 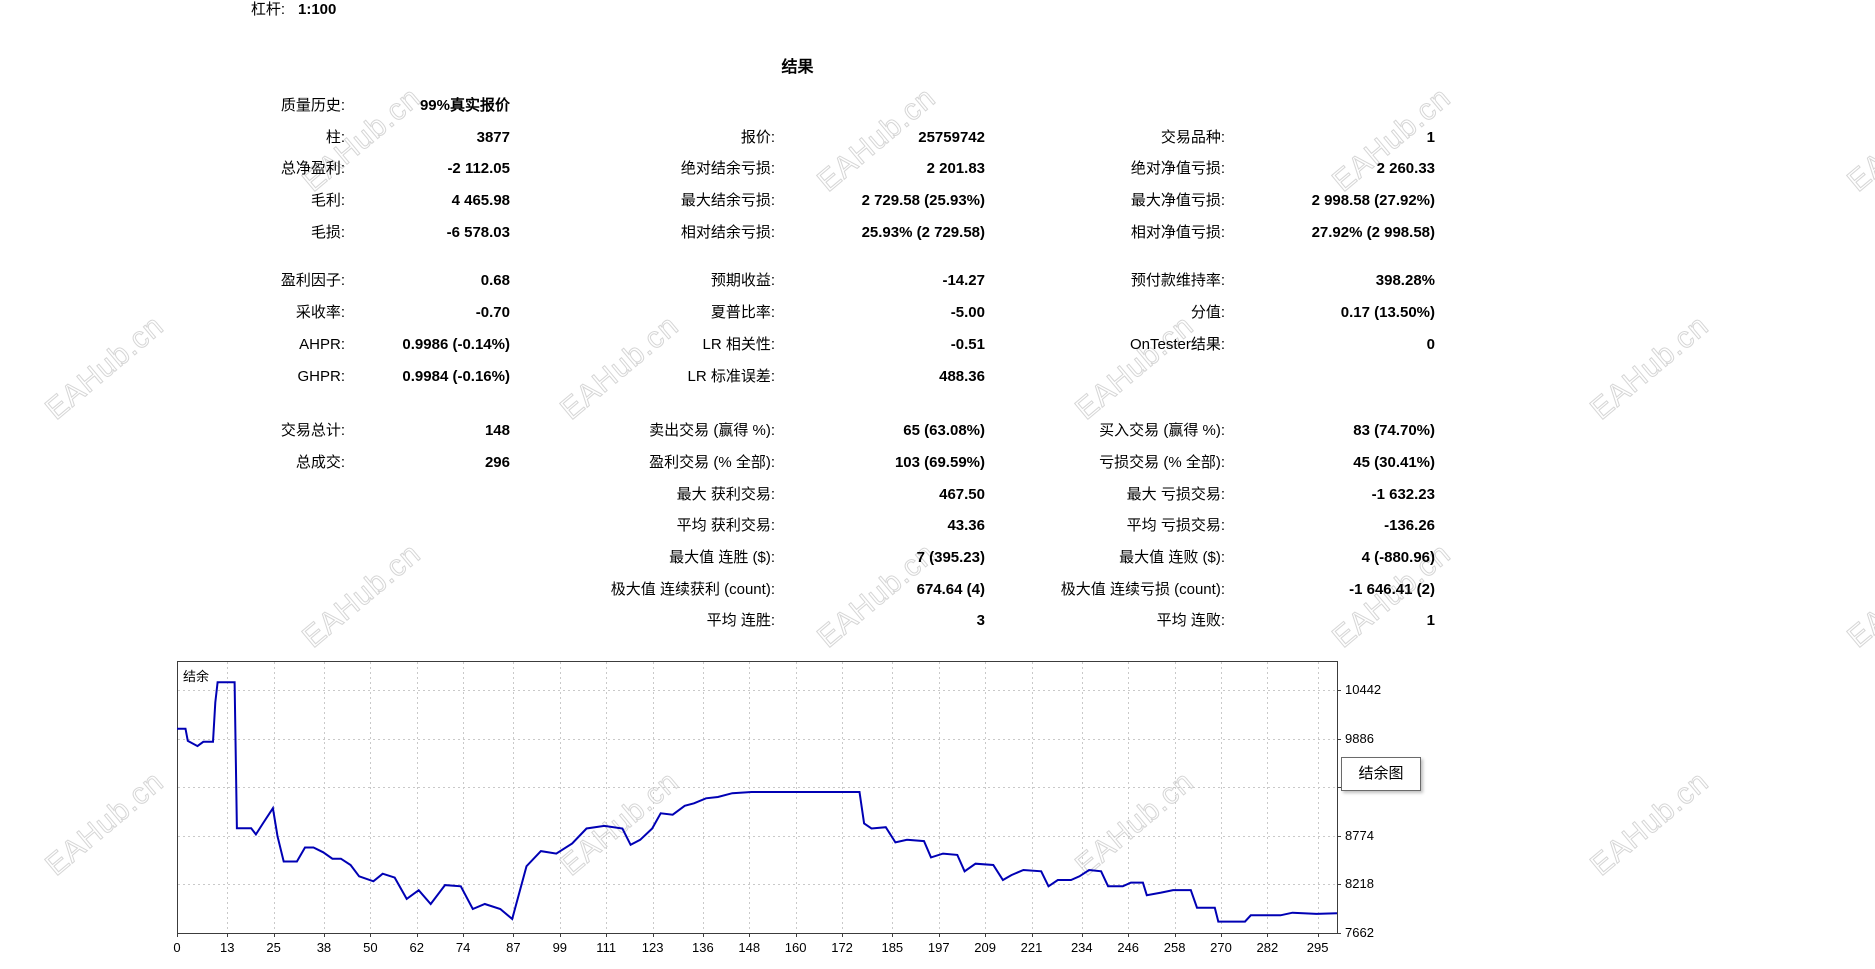 What do you see at coordinates (727, 169) in the screenshot?
I see `stat-label: 绝对结余亏损:` at bounding box center [727, 169].